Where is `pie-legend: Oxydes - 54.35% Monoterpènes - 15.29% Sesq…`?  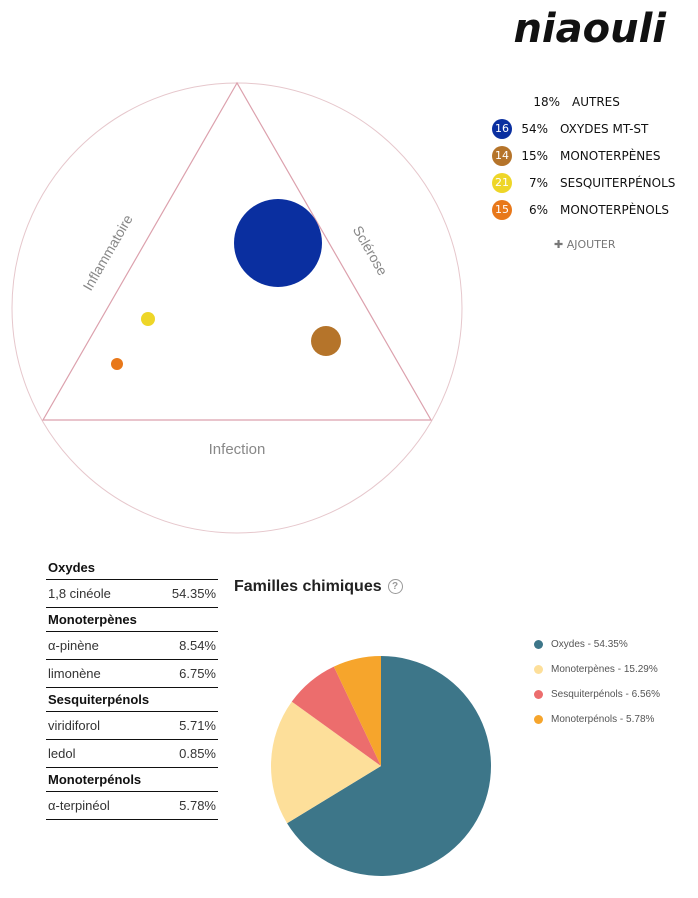 pie-legend: Oxydes - 54.35% Monoterpènes - 15.29% Sesq… is located at coordinates (597, 682).